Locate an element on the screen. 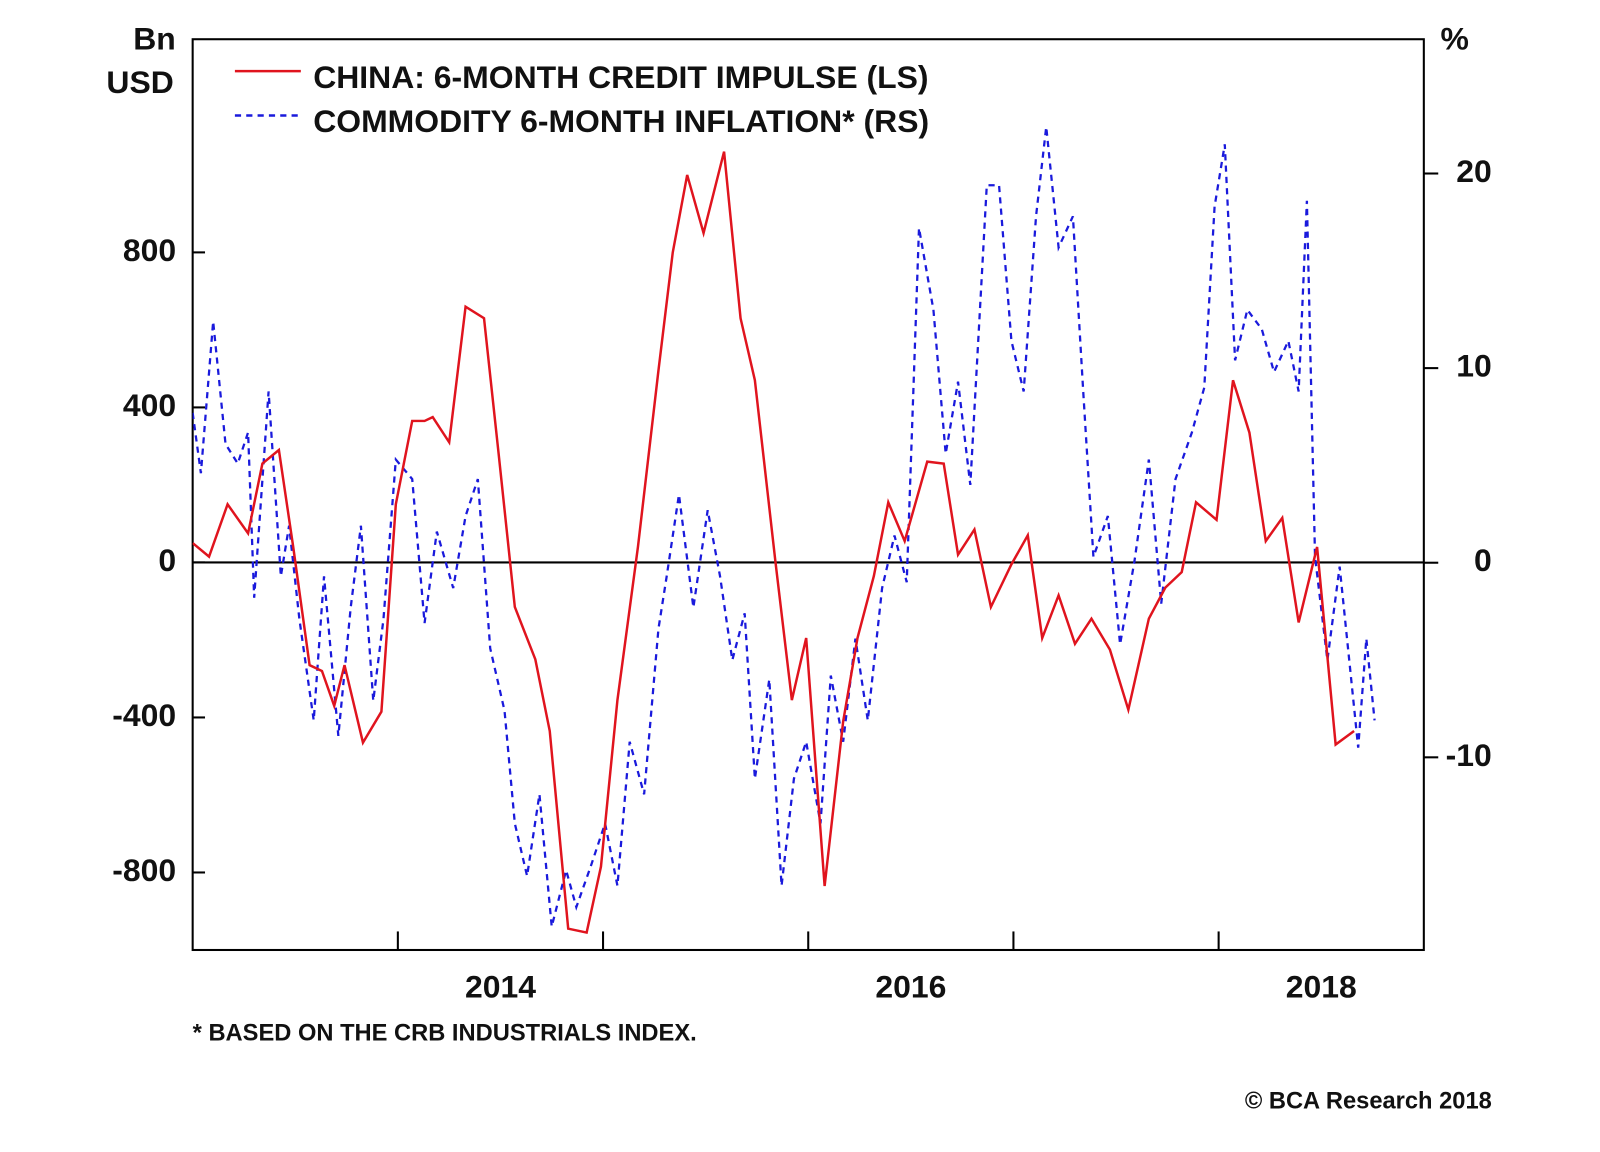 The image size is (1600, 1152). legend-label: COMMODITY 6-MONTH INFLATION* (RS) is located at coordinates (621, 121).